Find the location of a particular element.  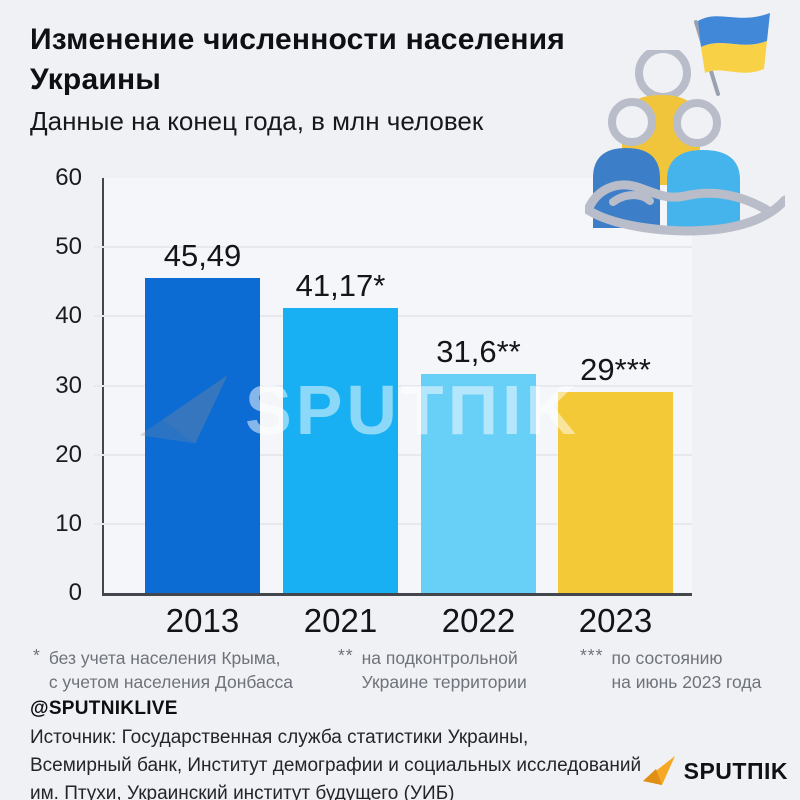

bar-value-label: 31,6** is located at coordinates (478, 352).